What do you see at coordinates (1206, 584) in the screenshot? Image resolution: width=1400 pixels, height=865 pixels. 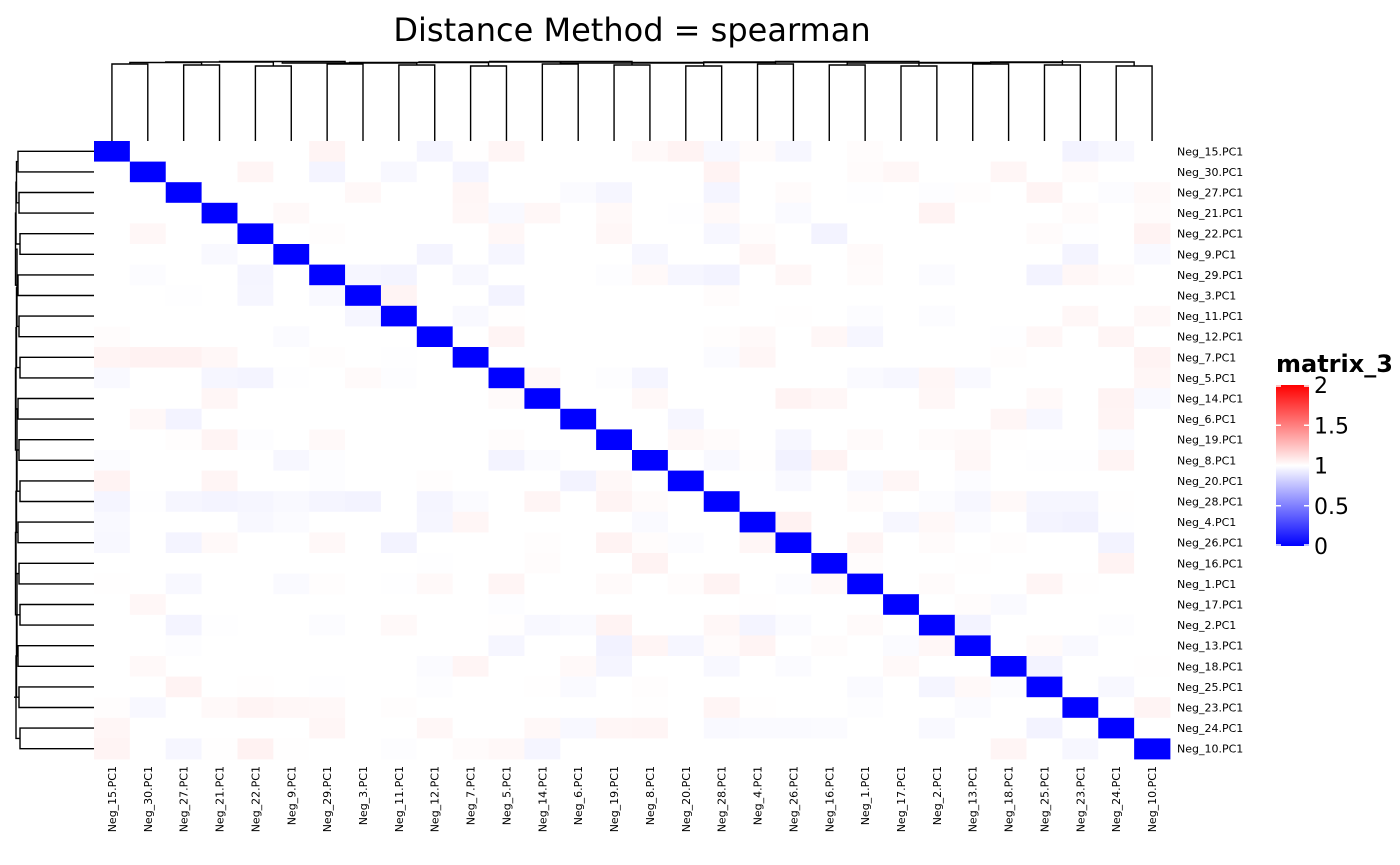 I see `row-label: Neg_1.PC1` at bounding box center [1206, 584].